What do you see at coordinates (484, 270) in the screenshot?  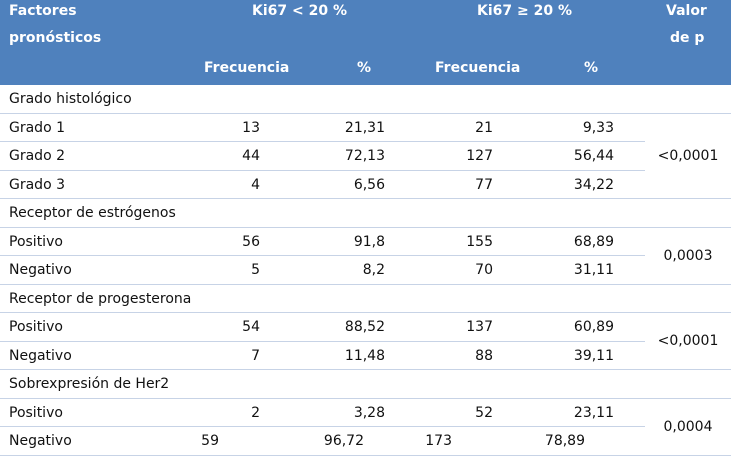 I see `frequency-cell: 70` at bounding box center [484, 270].